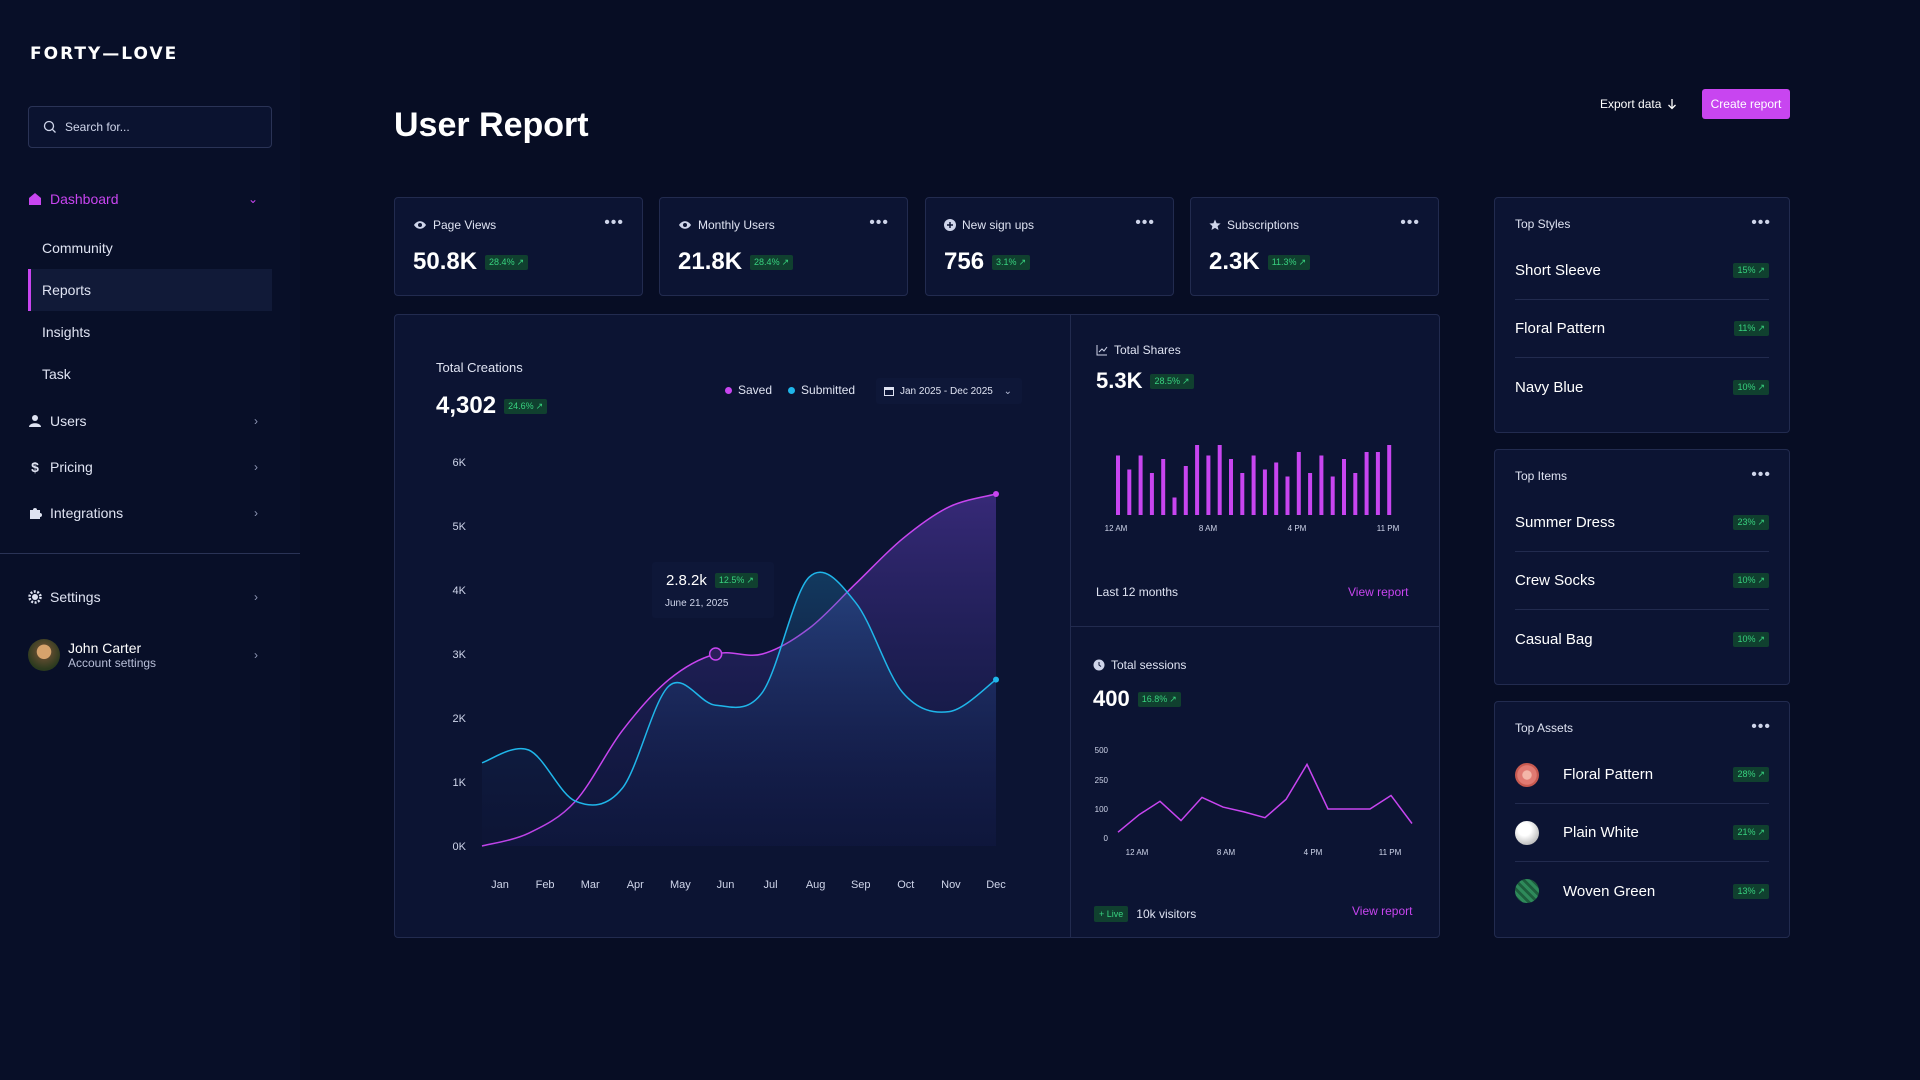 This screenshot has width=1920, height=1080. I want to click on sidebar-item-community: Community, so click(150, 248).